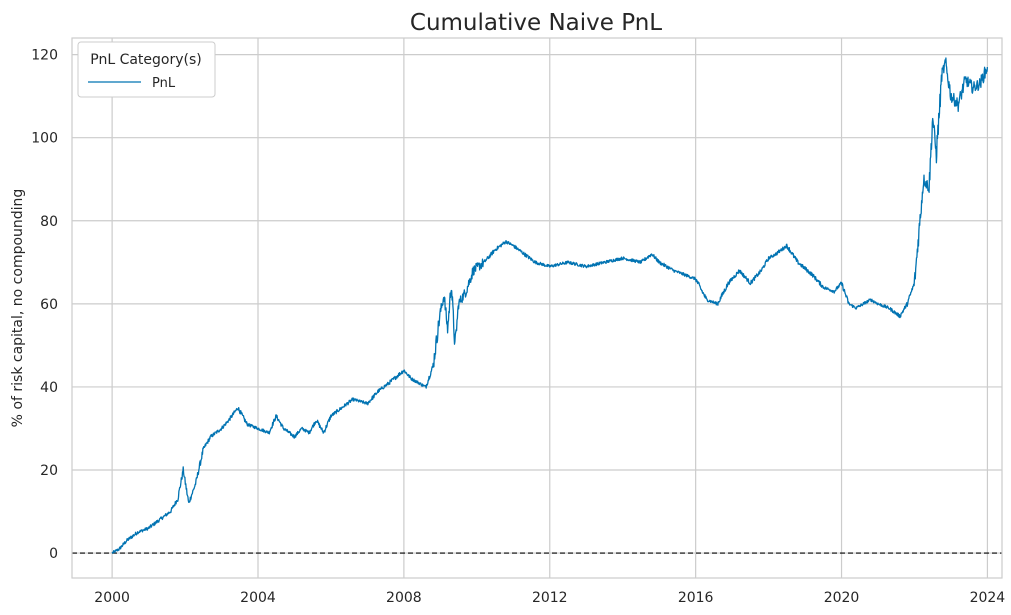 The height and width of the screenshot is (615, 1011). I want to click on y-tick-label: 80, so click(49, 222).